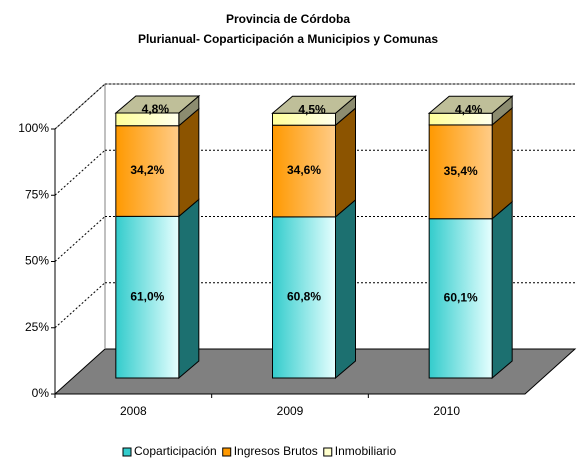 The image size is (577, 461). I want to click on data-label: 4,4%, so click(469, 109).